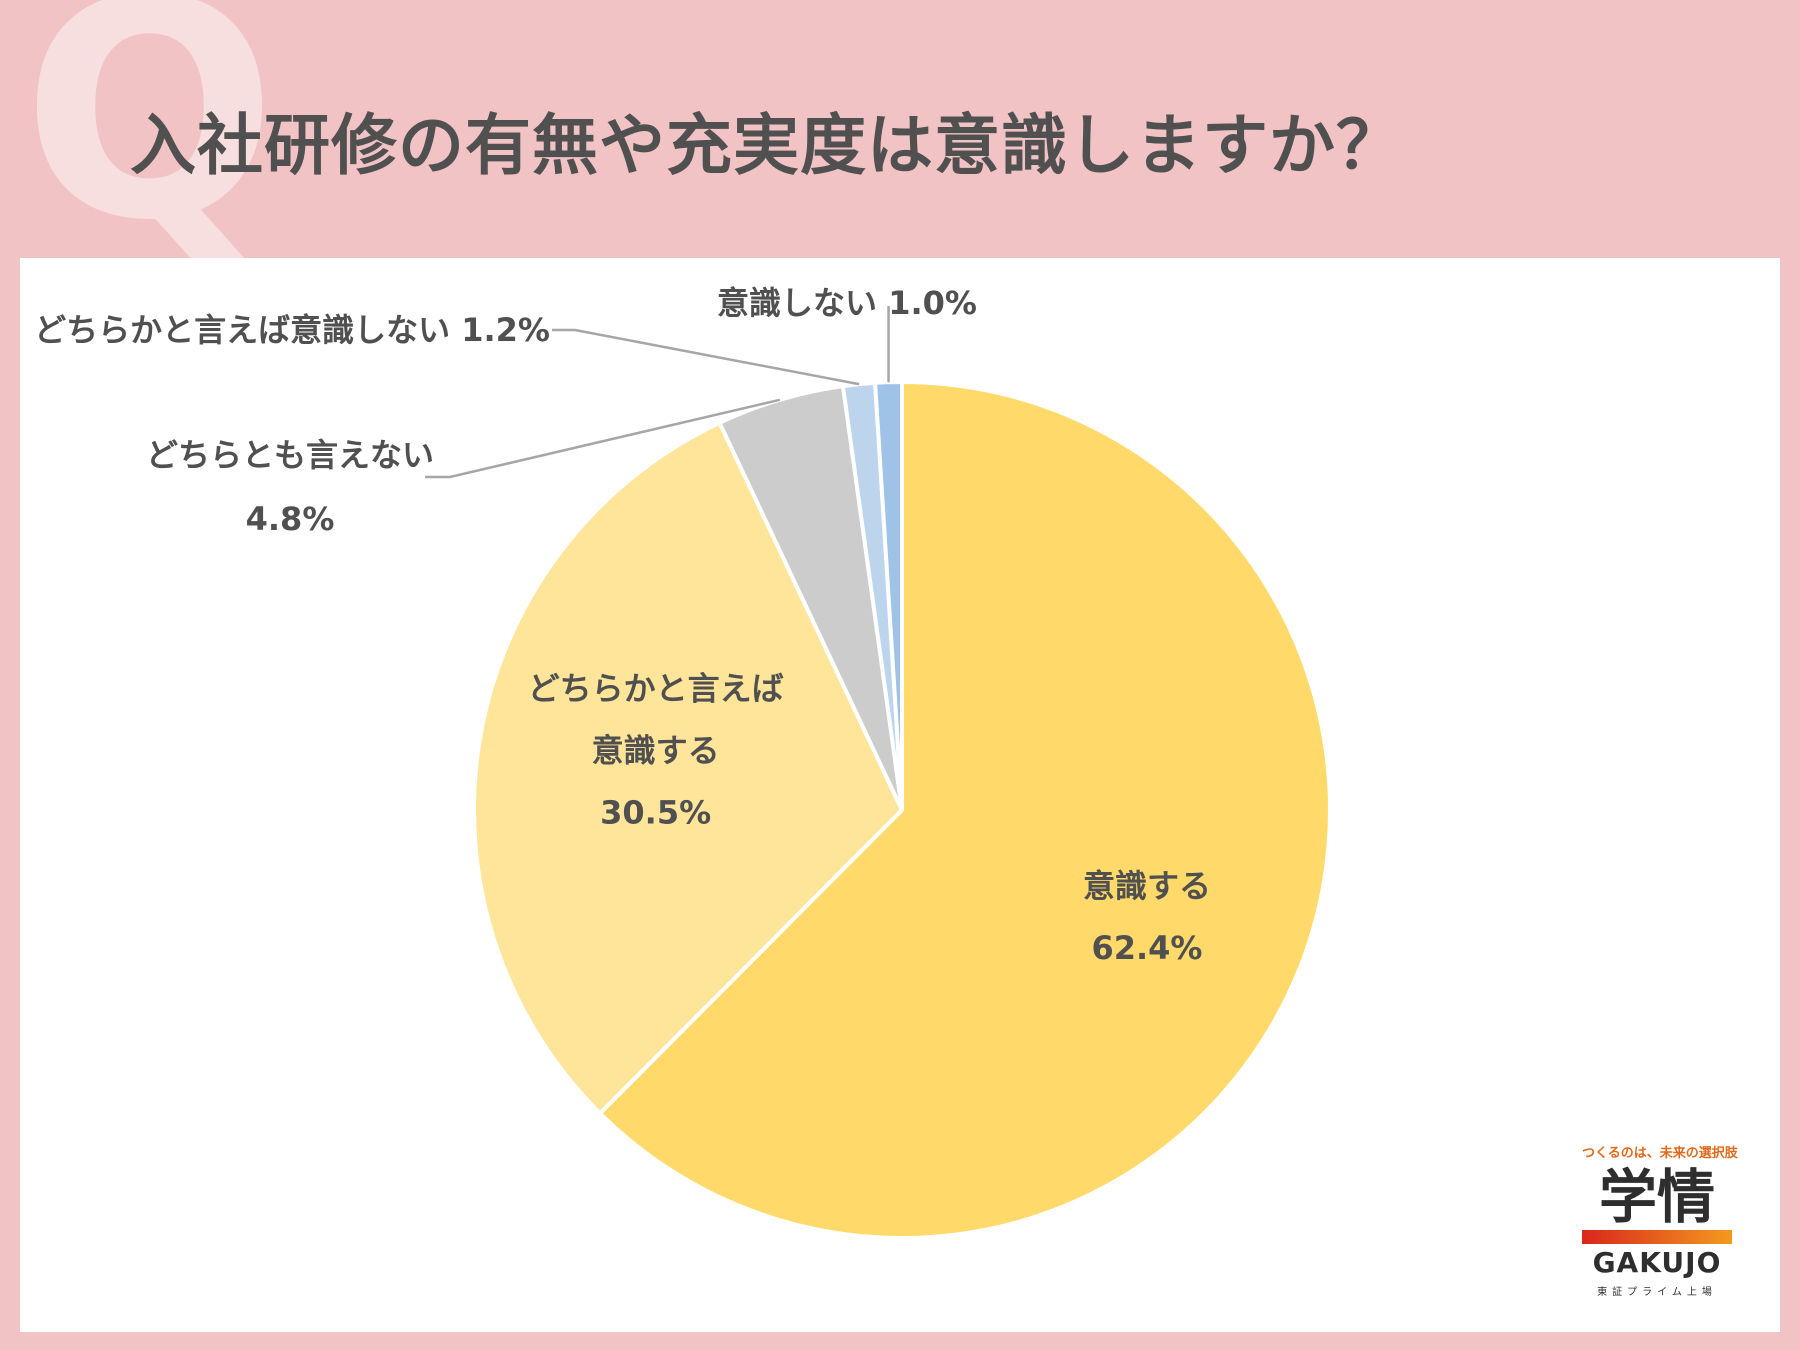 The width and height of the screenshot is (1800, 1350). What do you see at coordinates (1147, 886) in the screenshot?
I see `slice-label-0: 意識する` at bounding box center [1147, 886].